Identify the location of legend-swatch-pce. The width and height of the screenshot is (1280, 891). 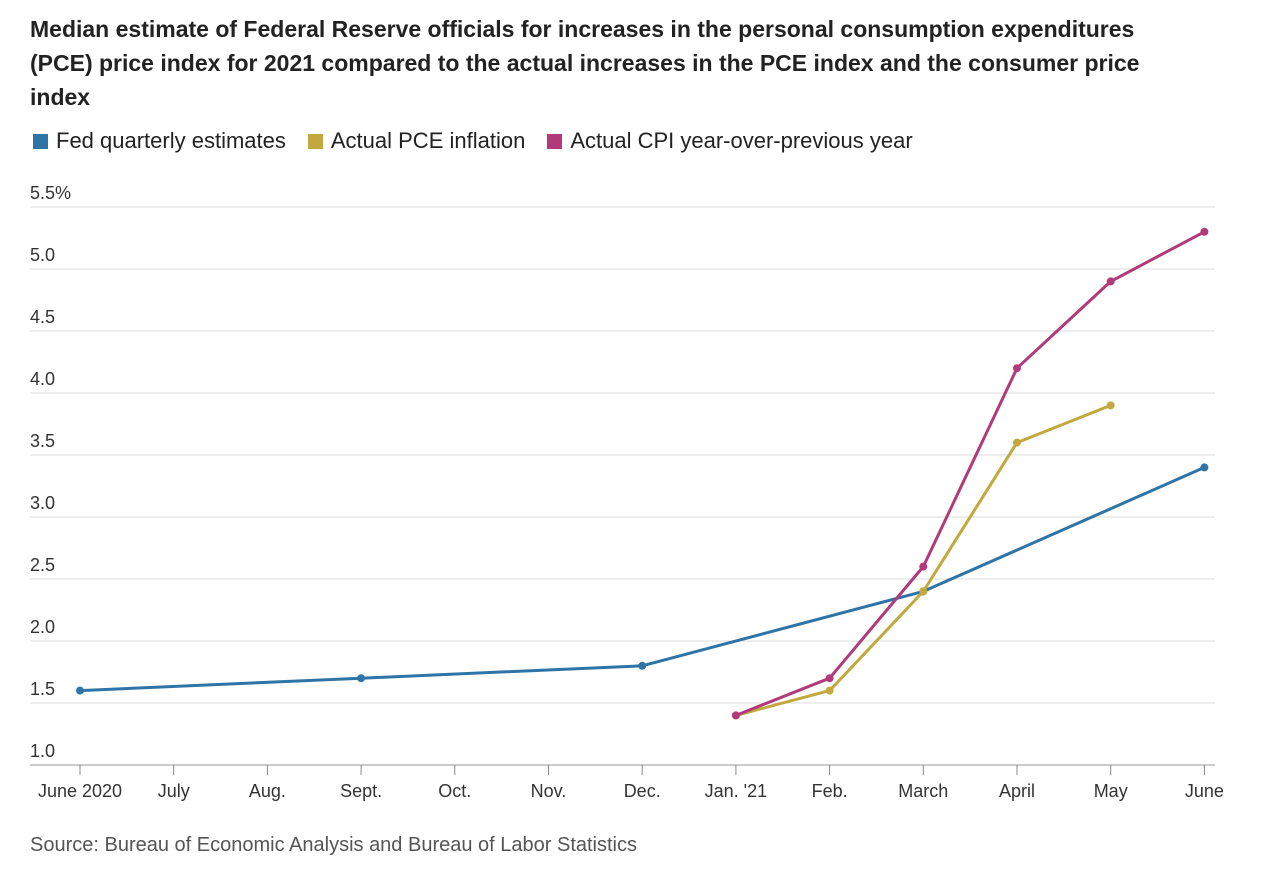
(315, 141).